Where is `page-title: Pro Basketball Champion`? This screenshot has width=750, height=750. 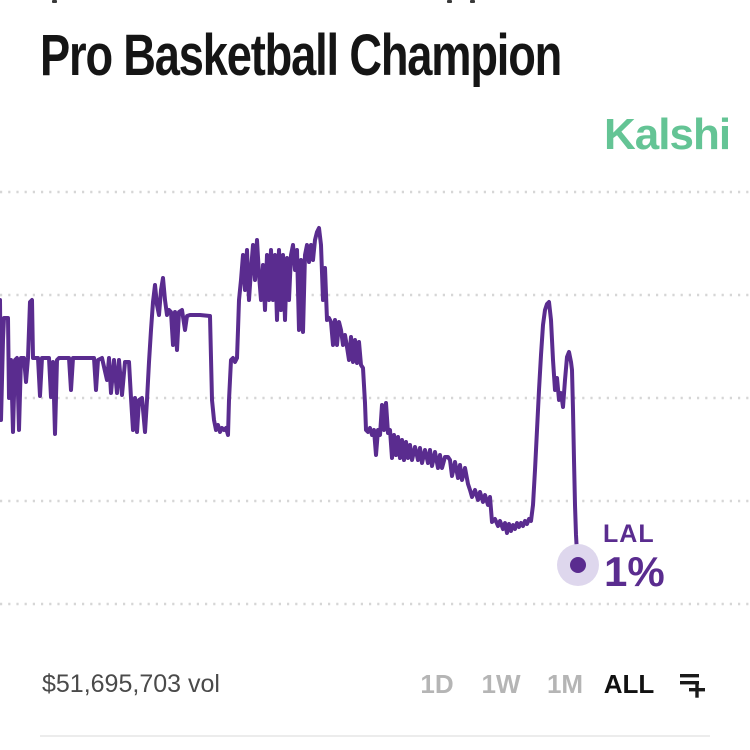
page-title: Pro Basketball Champion is located at coordinates (301, 55).